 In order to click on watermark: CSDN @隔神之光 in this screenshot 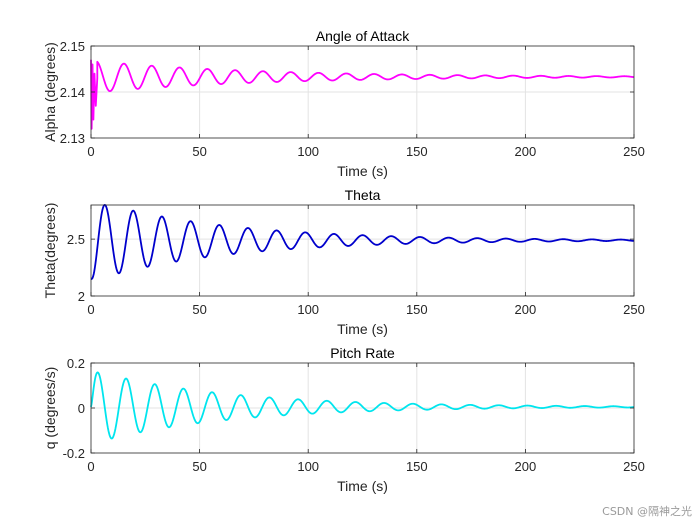, I will do `click(647, 511)`.